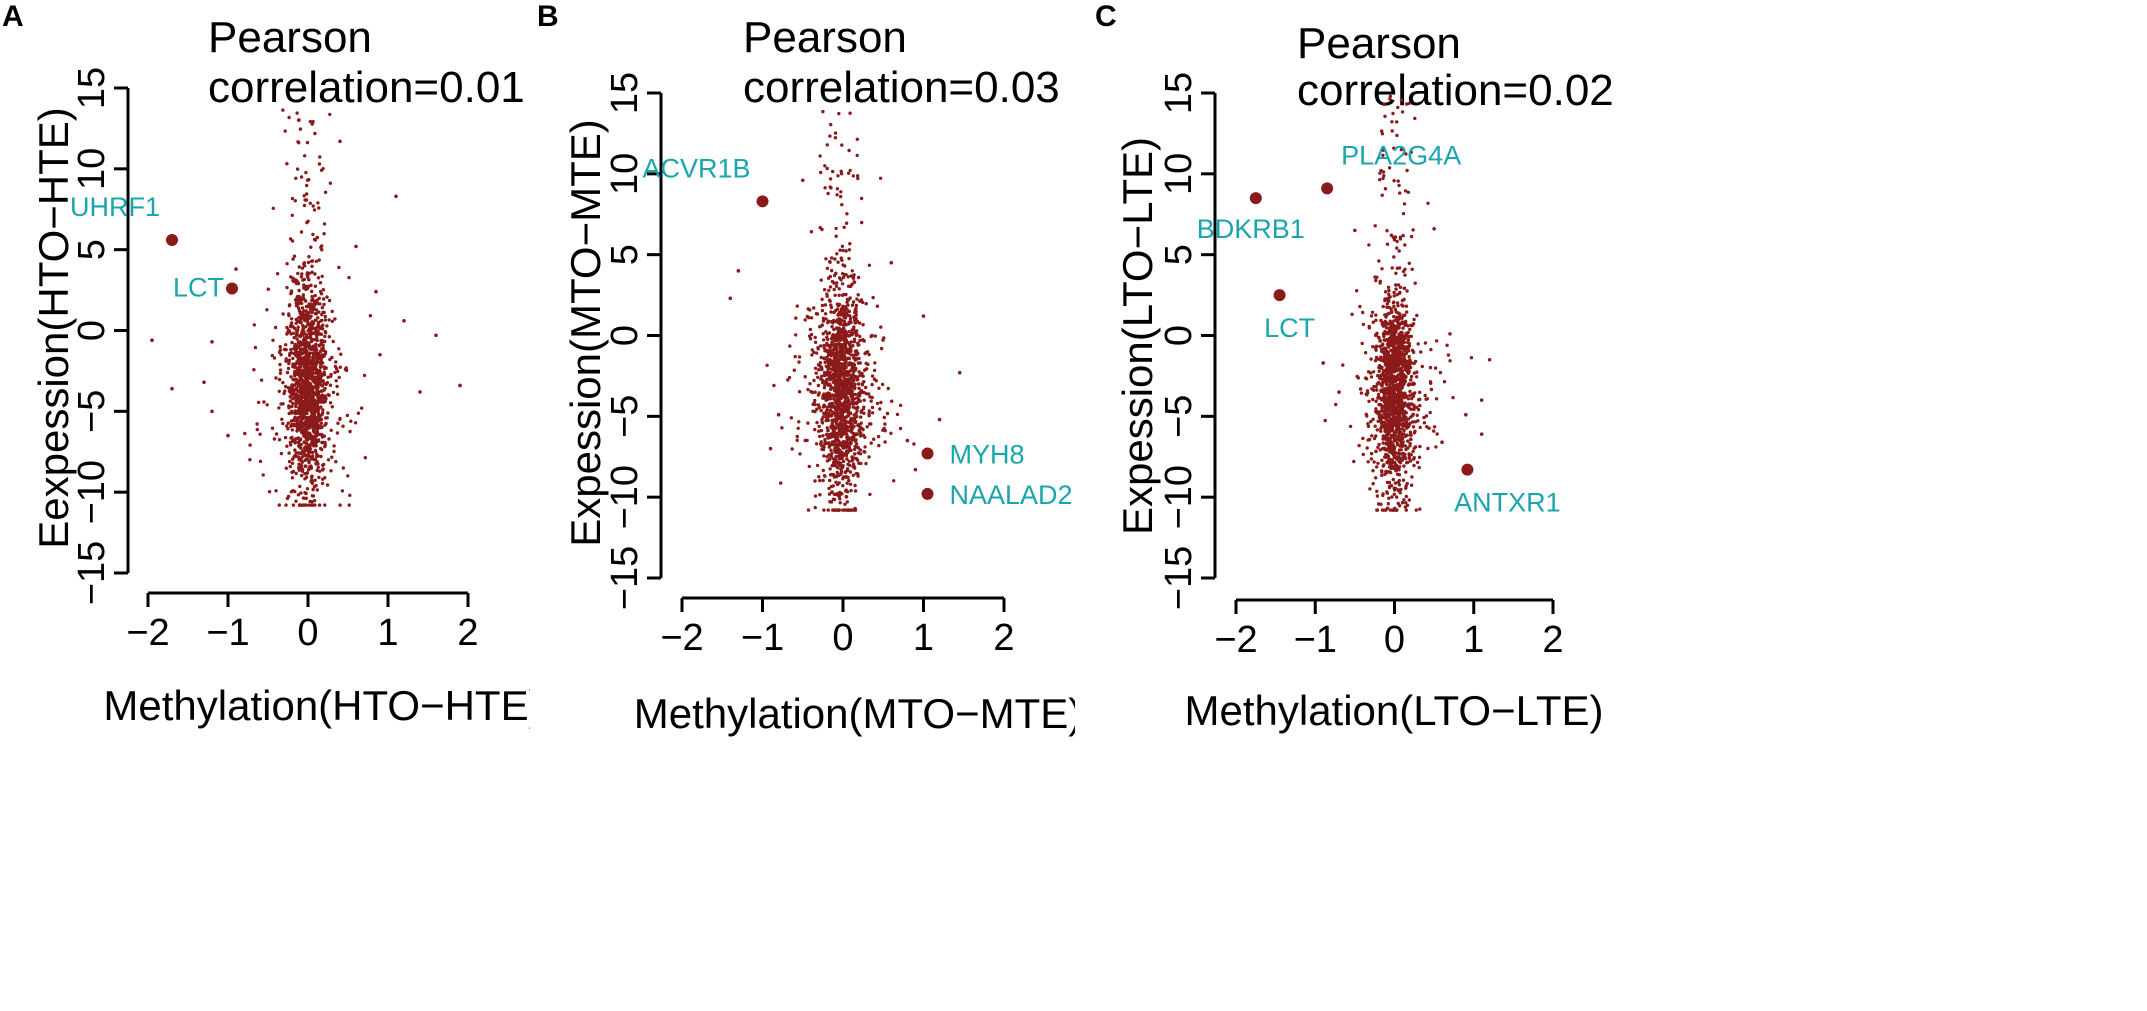  I want to click on y-tick-label: 15, so click(625, 93).